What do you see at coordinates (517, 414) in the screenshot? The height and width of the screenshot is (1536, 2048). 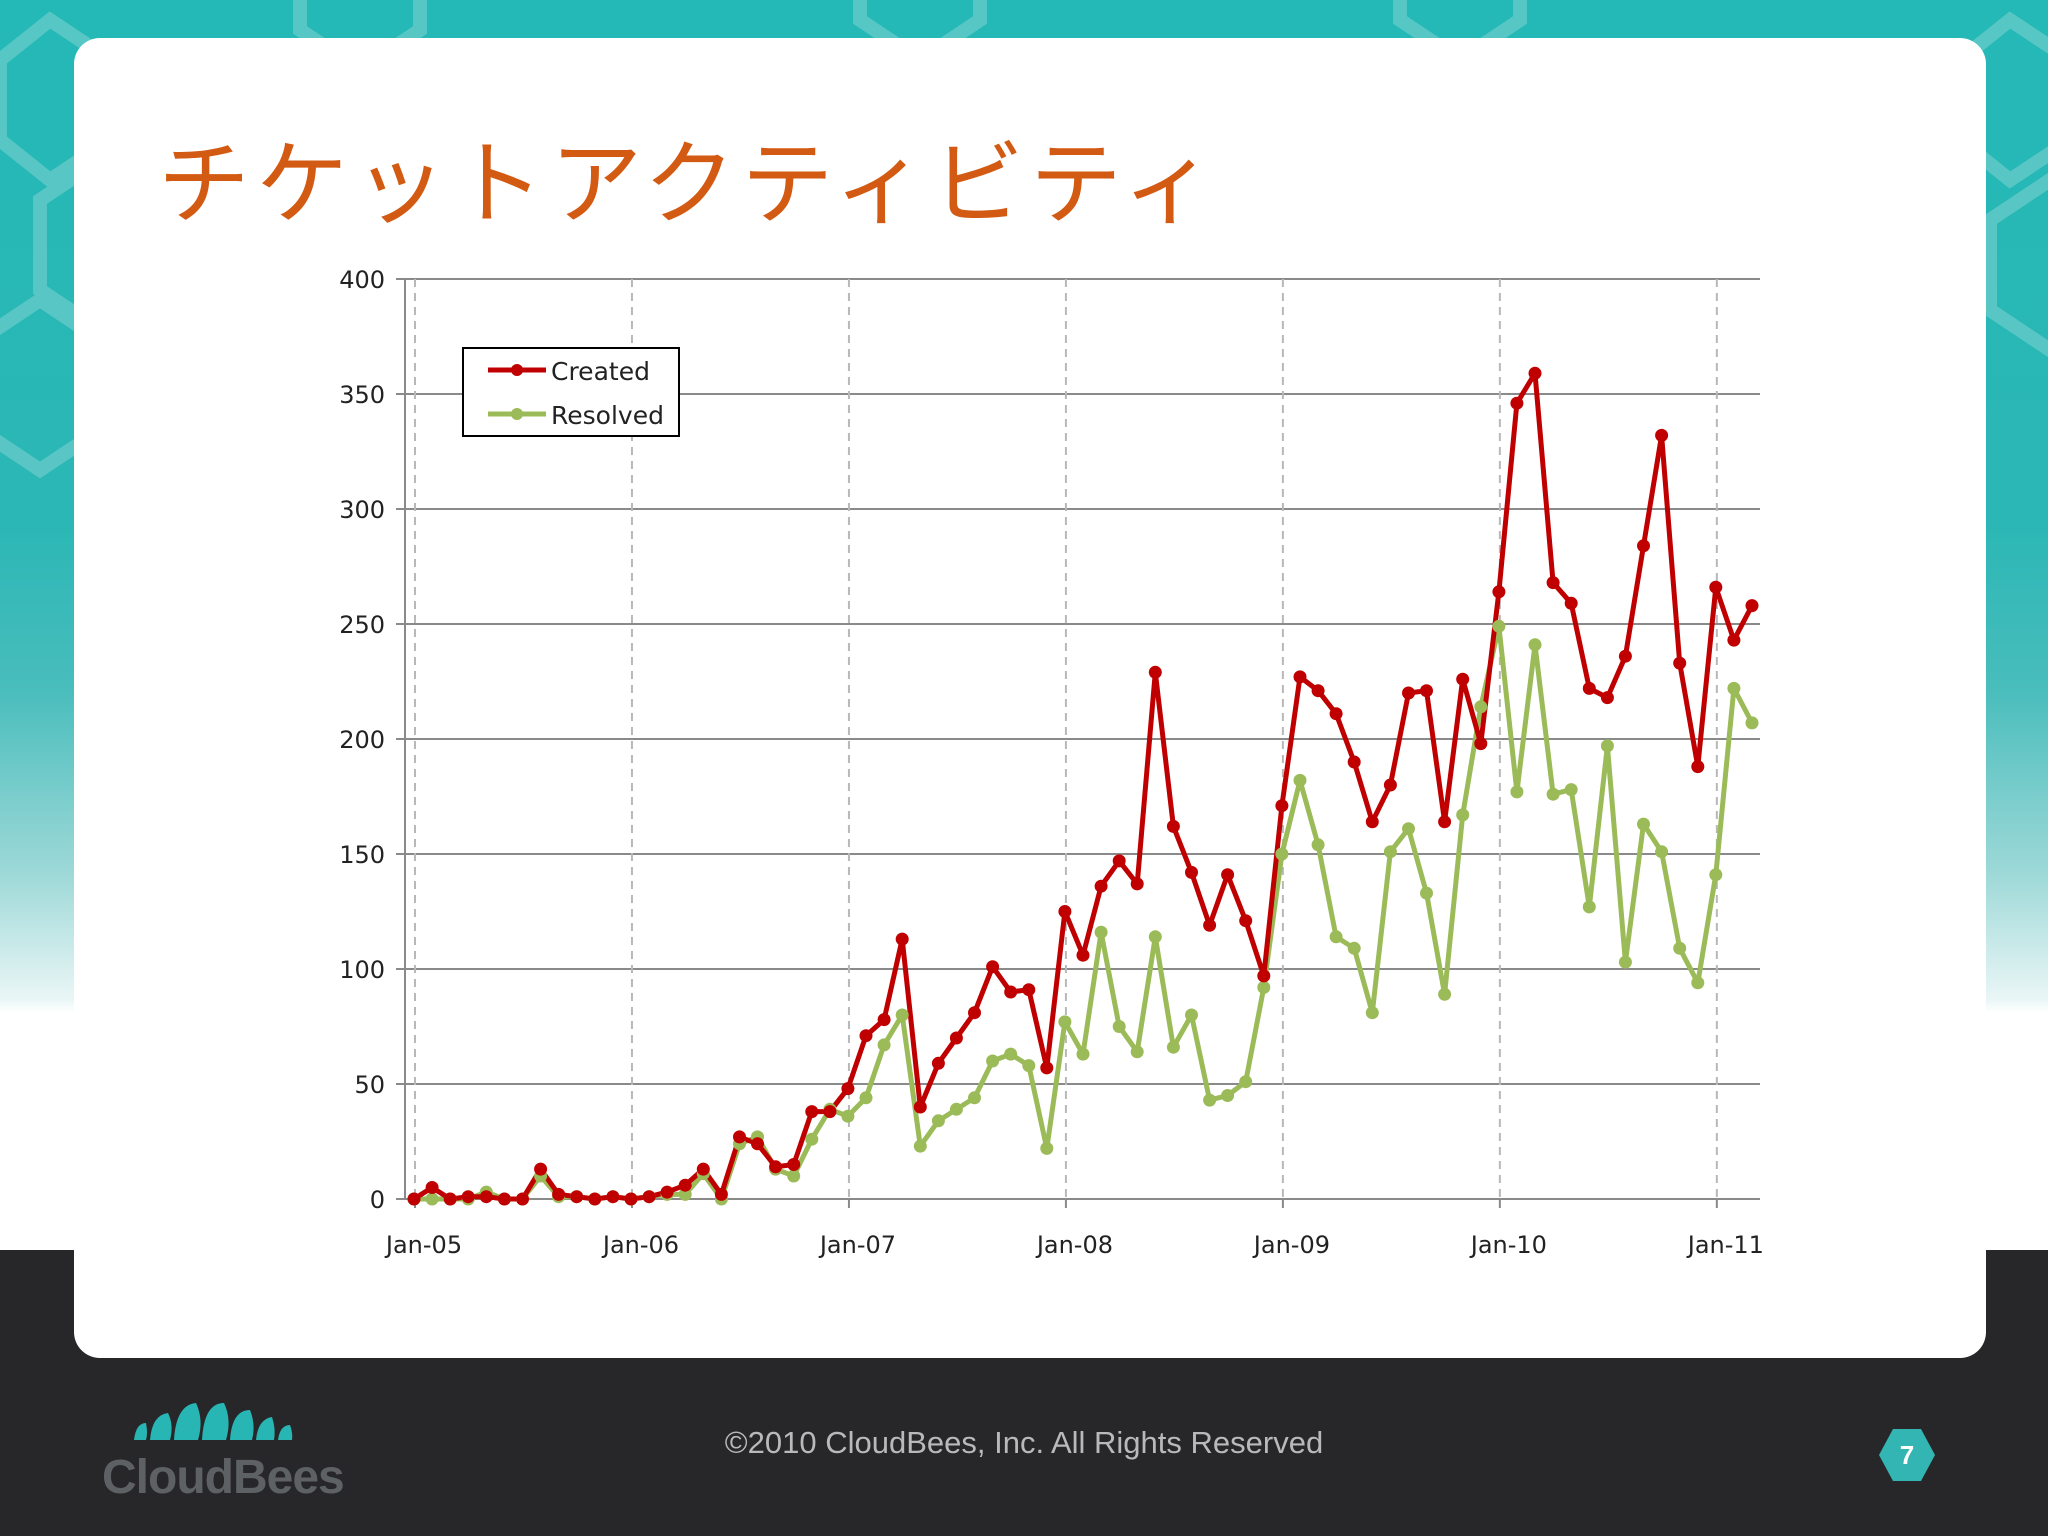 I see `legend-marker-resolved` at bounding box center [517, 414].